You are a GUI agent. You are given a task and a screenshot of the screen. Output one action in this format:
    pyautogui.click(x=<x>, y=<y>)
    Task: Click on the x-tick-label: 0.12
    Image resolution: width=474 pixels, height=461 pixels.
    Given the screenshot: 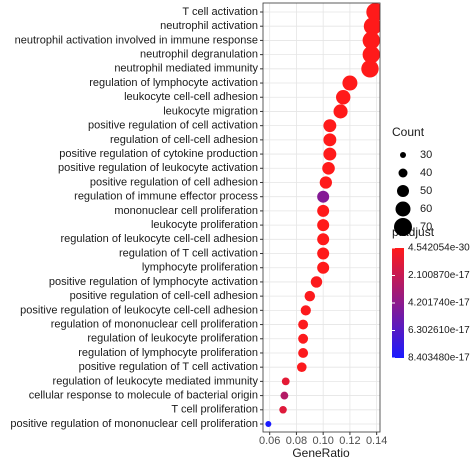 What is the action you would take?
    pyautogui.click(x=349, y=441)
    